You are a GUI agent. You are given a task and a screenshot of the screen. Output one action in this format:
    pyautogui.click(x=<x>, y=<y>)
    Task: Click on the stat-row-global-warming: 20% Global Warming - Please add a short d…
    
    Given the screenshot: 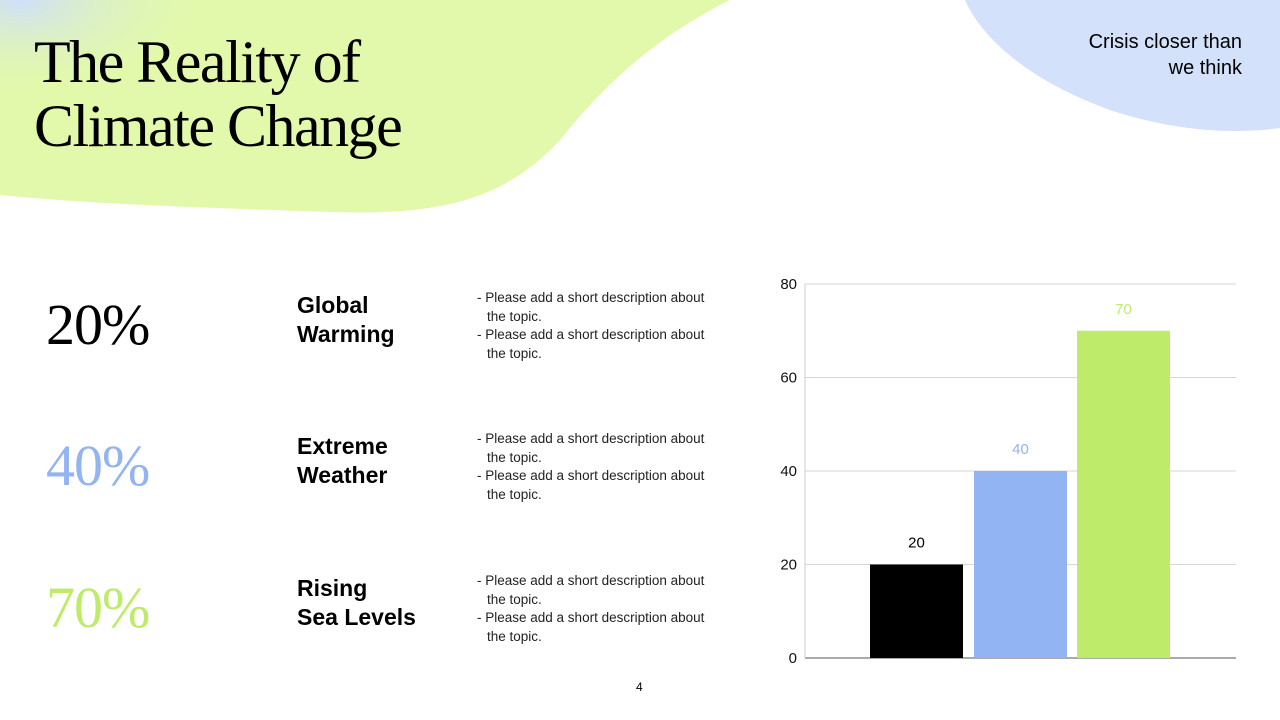 What is the action you would take?
    pyautogui.click(x=380, y=343)
    